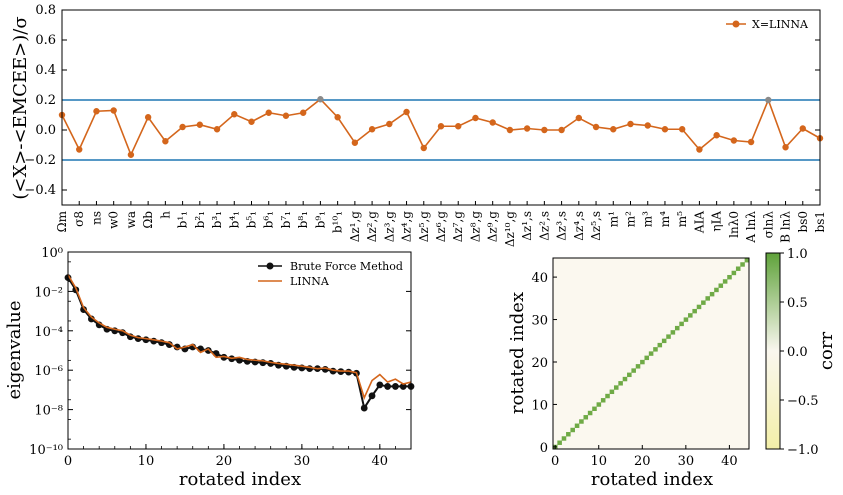 Image resolution: width=843 pixels, height=495 pixels. What do you see at coordinates (517, 353) in the screenshot?
I see `heatmap-ylabel: rotated index` at bounding box center [517, 353].